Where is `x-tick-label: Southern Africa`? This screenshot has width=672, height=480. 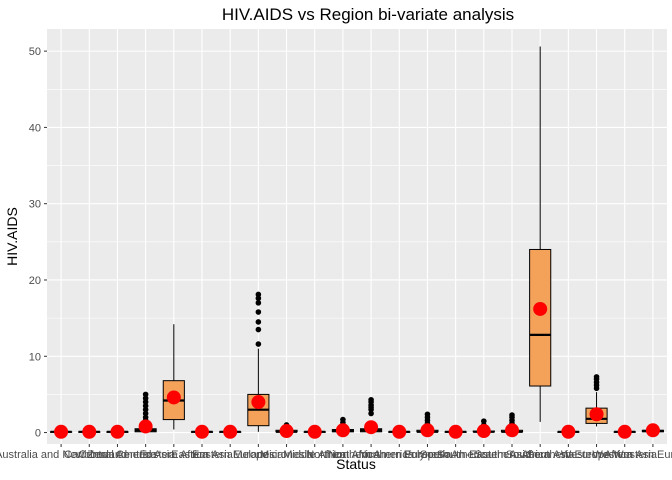
x-tick-label: Southern Africa is located at coordinates (512, 455).